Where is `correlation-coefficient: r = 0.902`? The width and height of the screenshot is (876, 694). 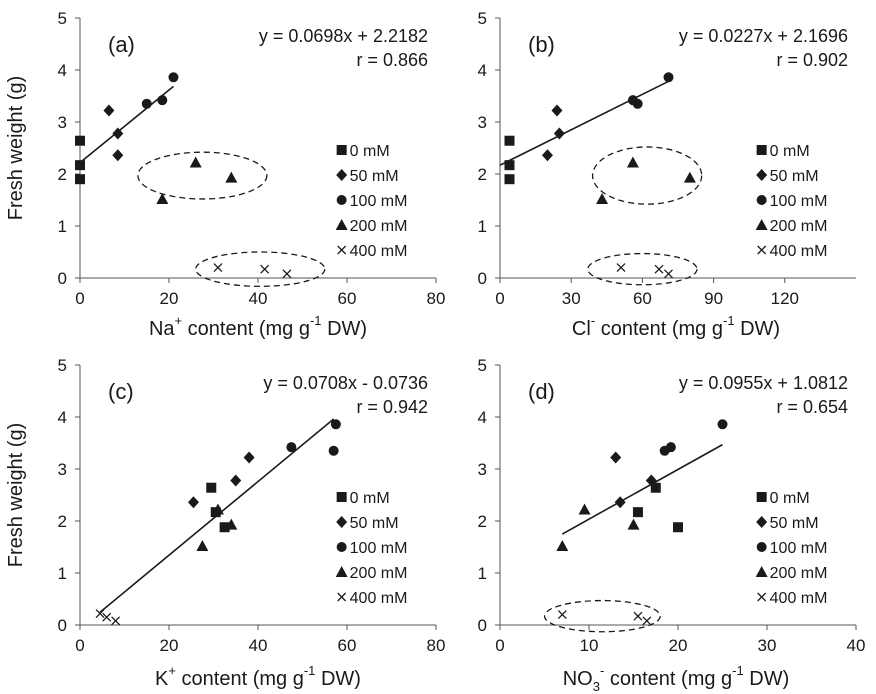
correlation-coefficient: r = 0.902 is located at coordinates (812, 60).